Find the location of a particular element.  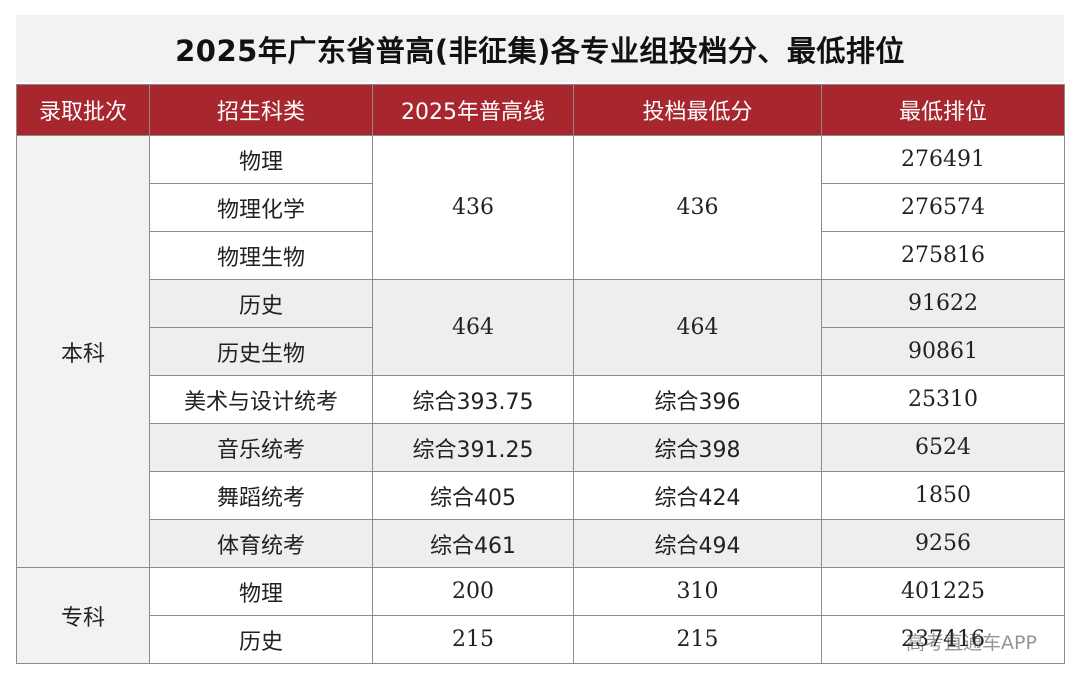

line-cell: 综合391.25 is located at coordinates (473, 447).